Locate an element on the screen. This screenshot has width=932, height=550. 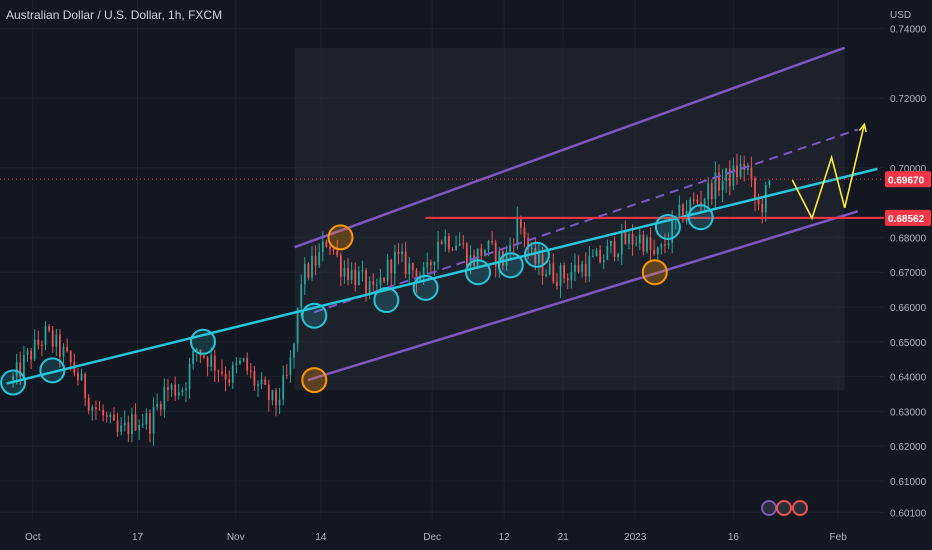
y-axis-panel is located at coordinates (908, 275).